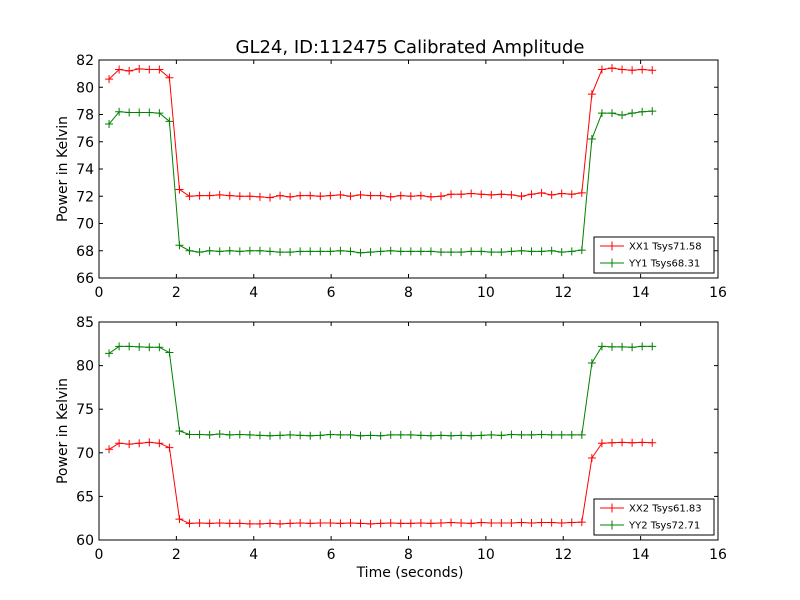 This screenshot has height=600, width=800. What do you see at coordinates (641, 293) in the screenshot?
I see `x-tick-label-top-7: 14` at bounding box center [641, 293].